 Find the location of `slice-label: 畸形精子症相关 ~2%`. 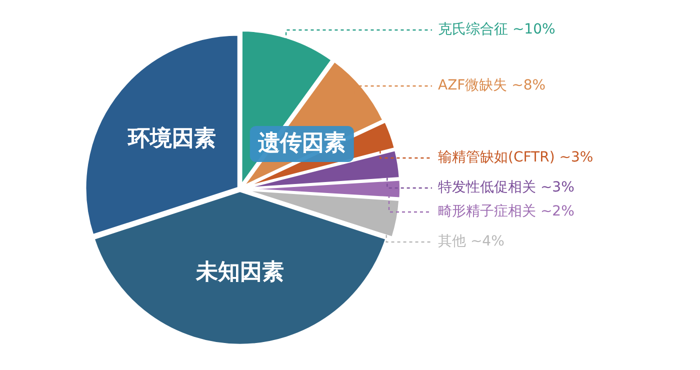

slice-label: 畸形精子症相关 ~2% is located at coordinates (506, 212).